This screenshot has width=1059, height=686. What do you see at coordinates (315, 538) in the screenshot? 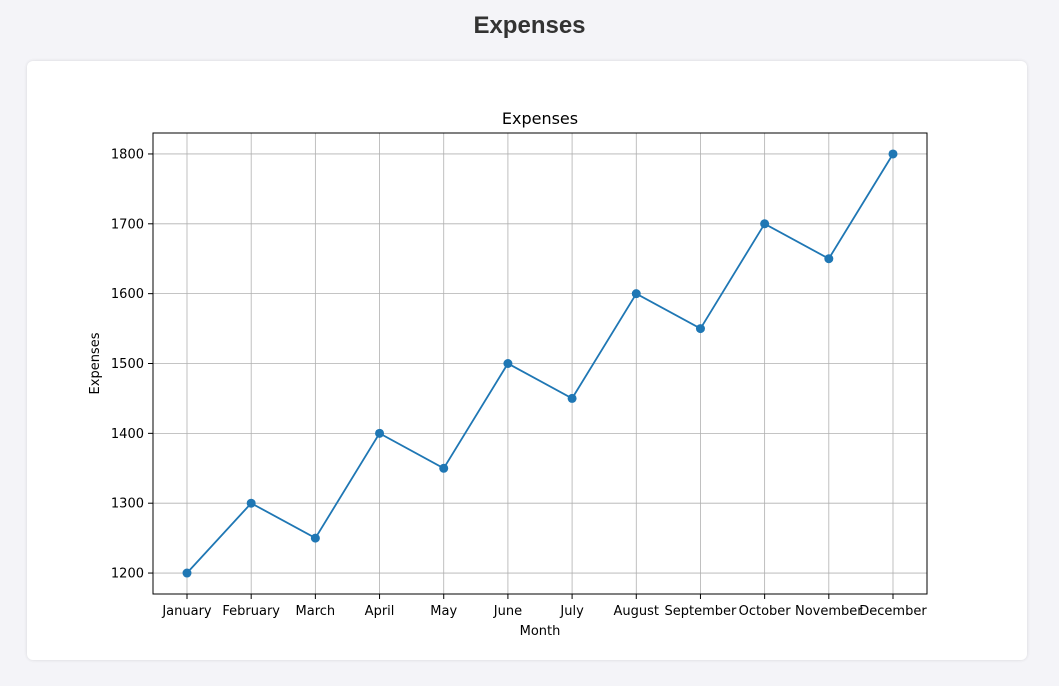
I see `data-point-march` at bounding box center [315, 538].